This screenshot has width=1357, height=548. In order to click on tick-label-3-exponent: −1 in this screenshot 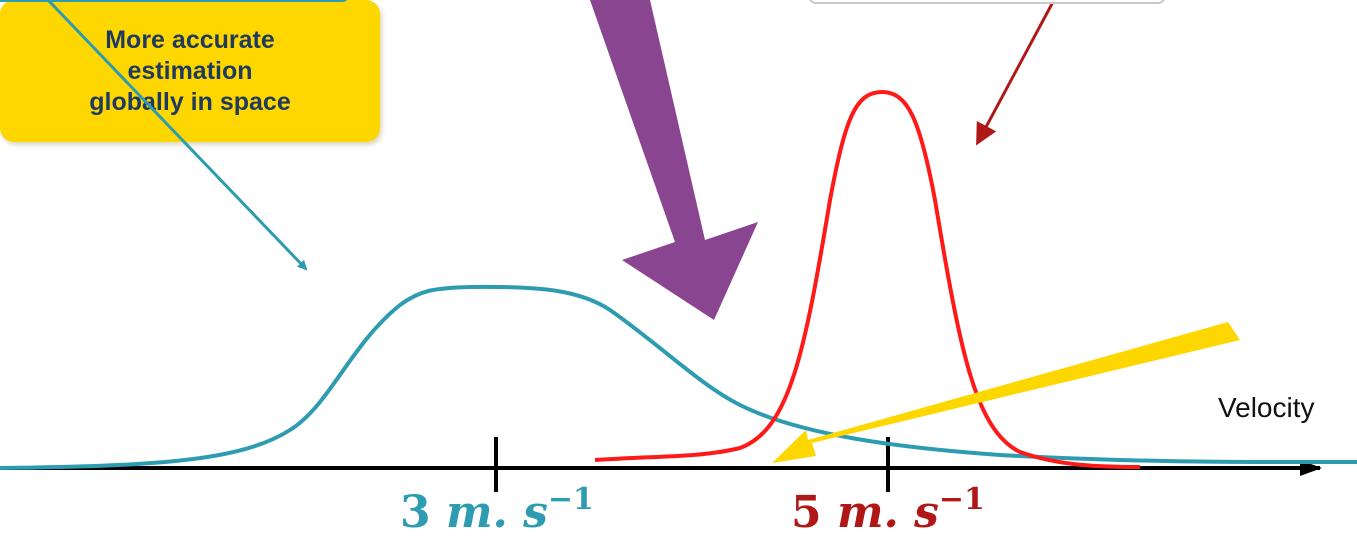, I will do `click(570, 499)`.